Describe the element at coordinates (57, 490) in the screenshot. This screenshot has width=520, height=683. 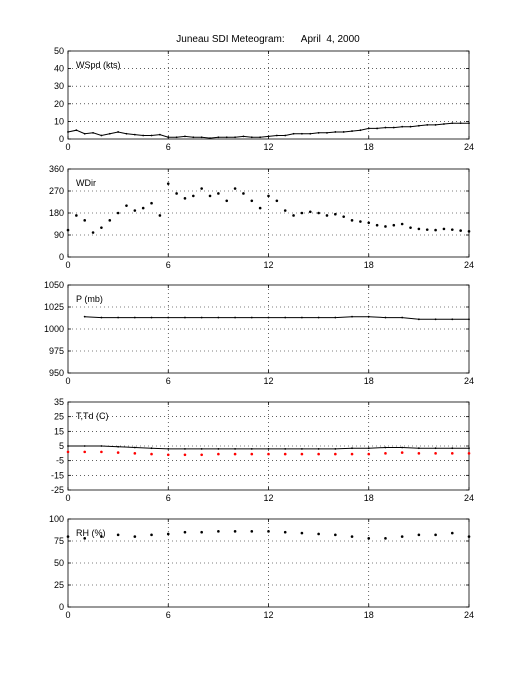
I see `y-tick-label: -25` at that location.